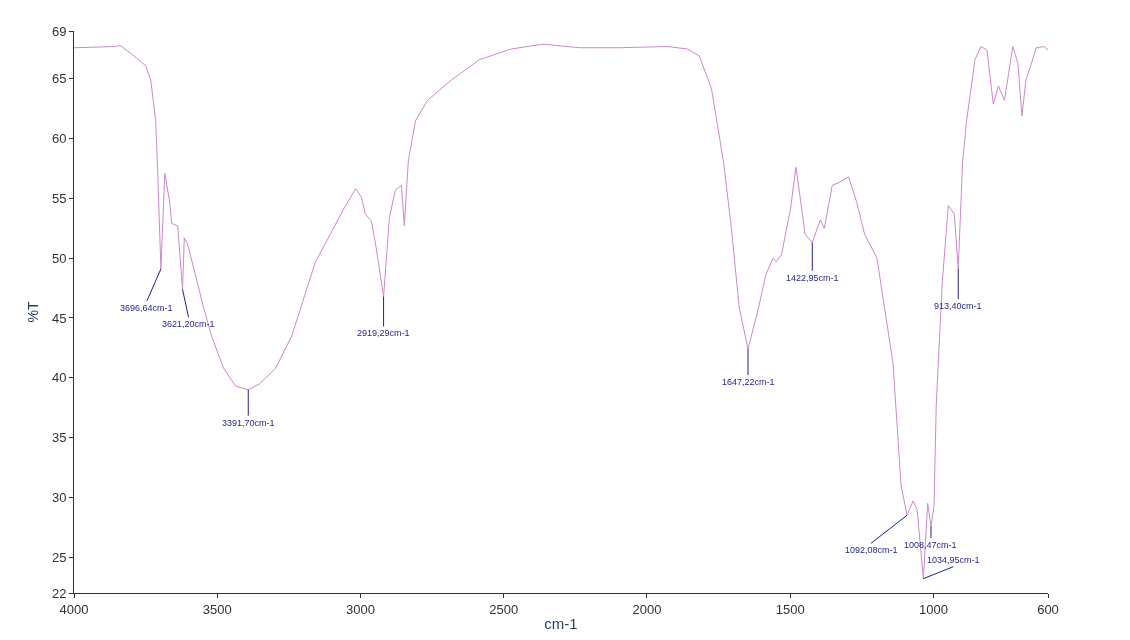 The width and height of the screenshot is (1130, 640). I want to click on y-tick-label: 30, so click(59, 497).